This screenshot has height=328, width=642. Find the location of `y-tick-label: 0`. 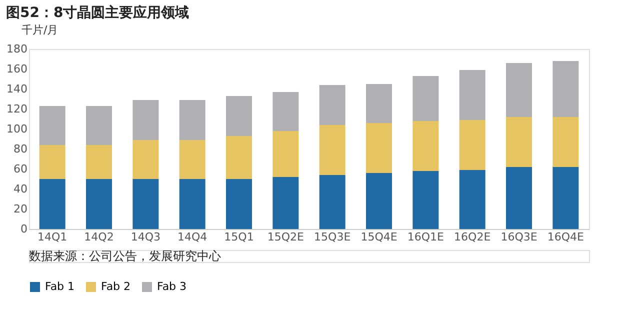

y-tick-label: 0 is located at coordinates (24, 229).